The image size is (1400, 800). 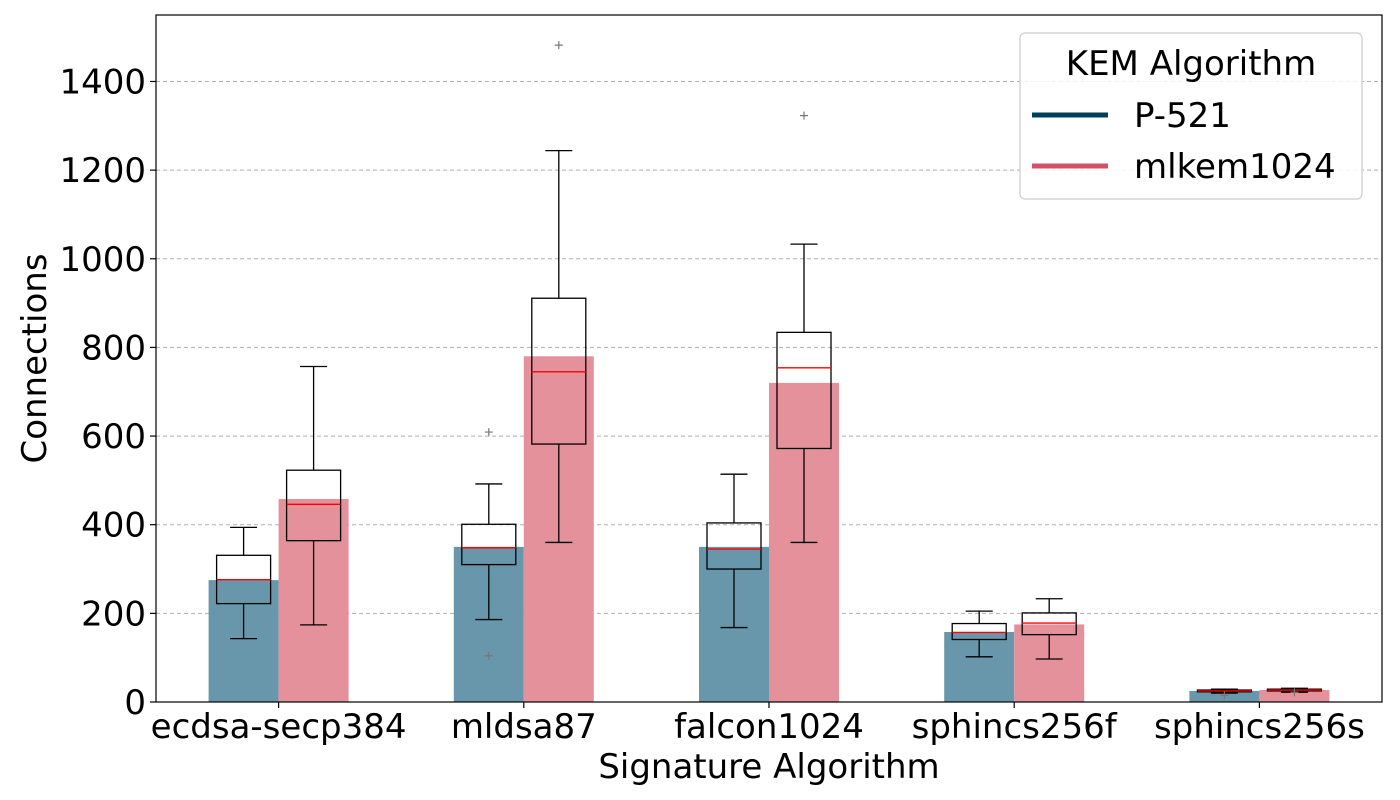 I want to click on y-tick-label: 0, so click(x=135, y=703).